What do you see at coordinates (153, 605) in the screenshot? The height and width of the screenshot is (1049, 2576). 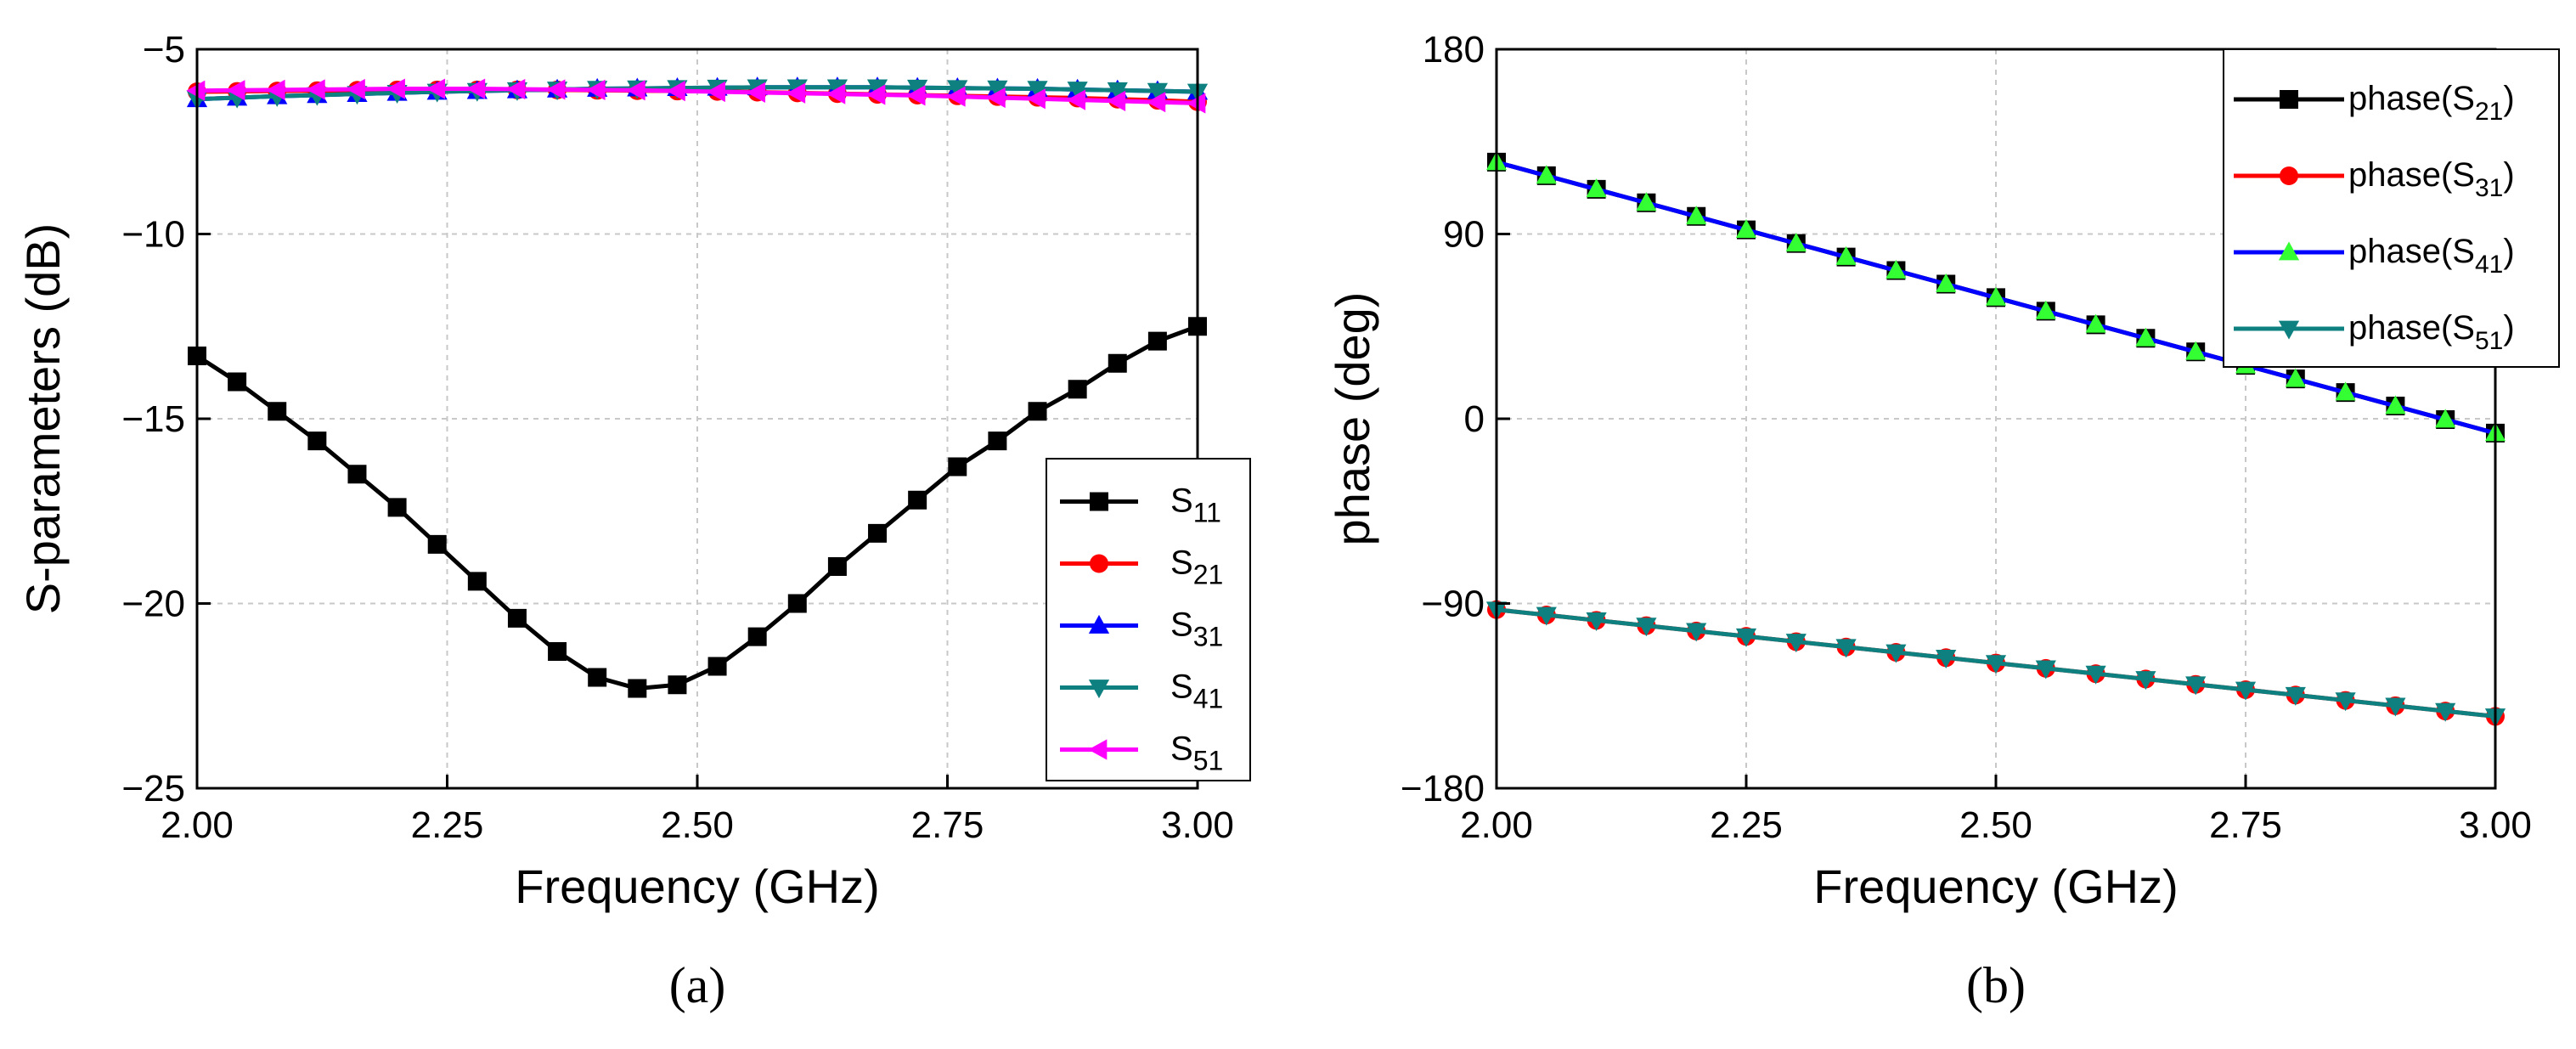 I see `y-tick-label: −20` at bounding box center [153, 605].